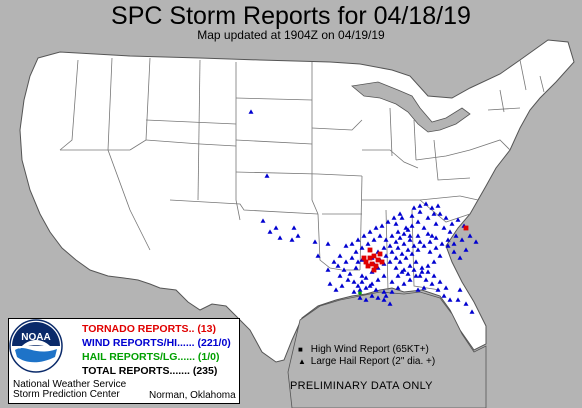  Describe the element at coordinates (302, 361) in the screenshot. I see `triangle-icon: ▲` at that location.